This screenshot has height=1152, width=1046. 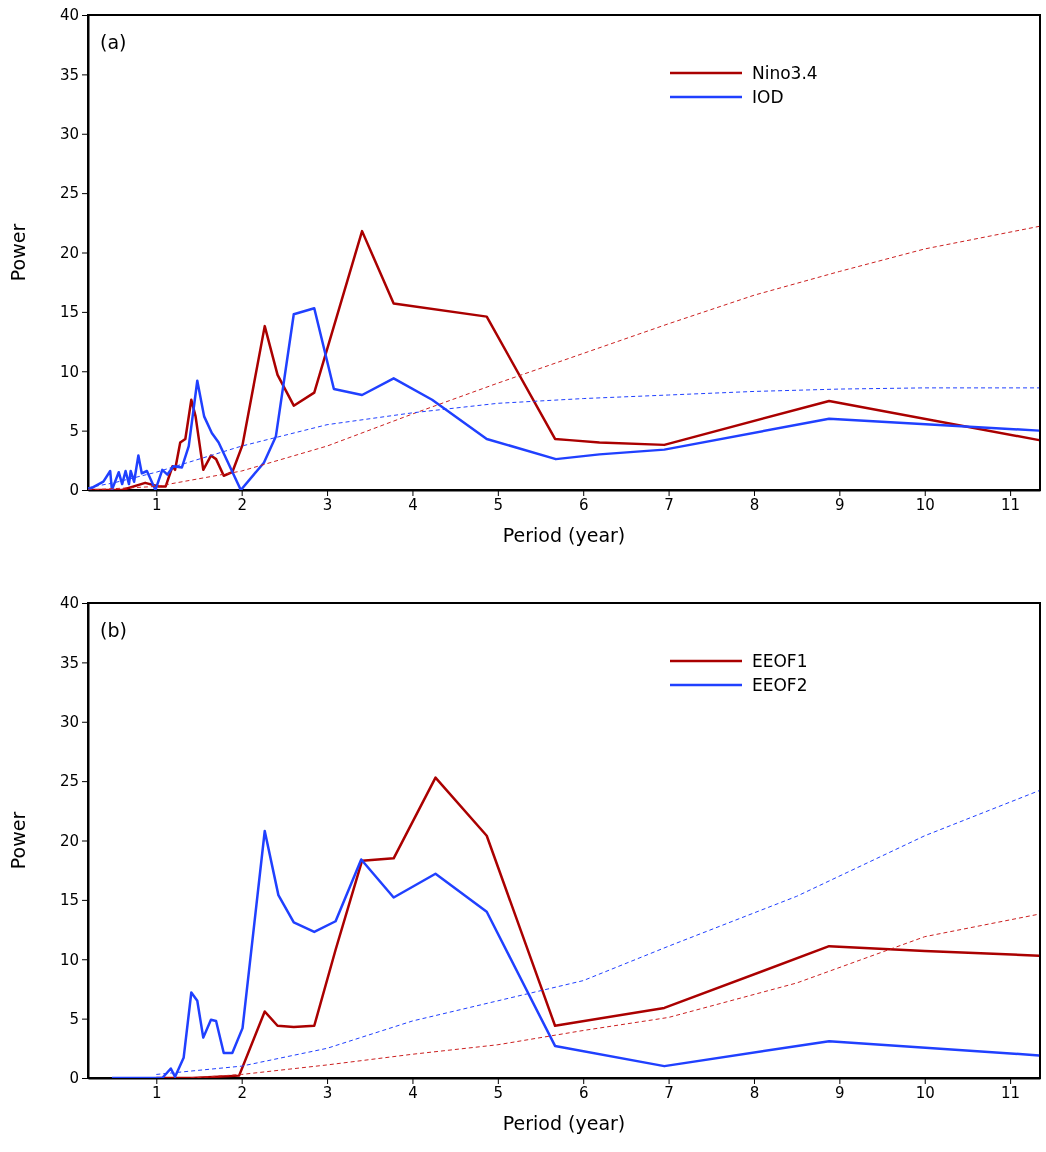 What do you see at coordinates (780, 661) in the screenshot?
I see `legend-label: EEOF1` at bounding box center [780, 661].